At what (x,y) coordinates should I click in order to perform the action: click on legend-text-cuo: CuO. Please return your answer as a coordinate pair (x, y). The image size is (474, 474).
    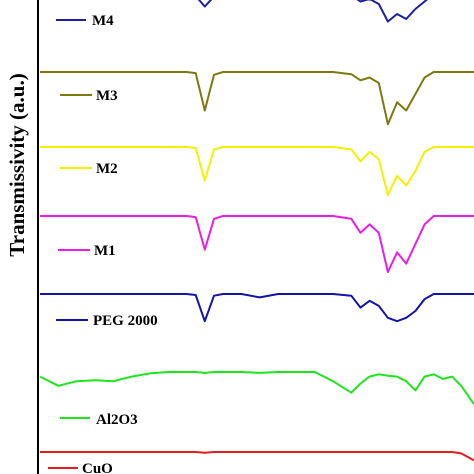
    Looking at the image, I should click on (97, 467).